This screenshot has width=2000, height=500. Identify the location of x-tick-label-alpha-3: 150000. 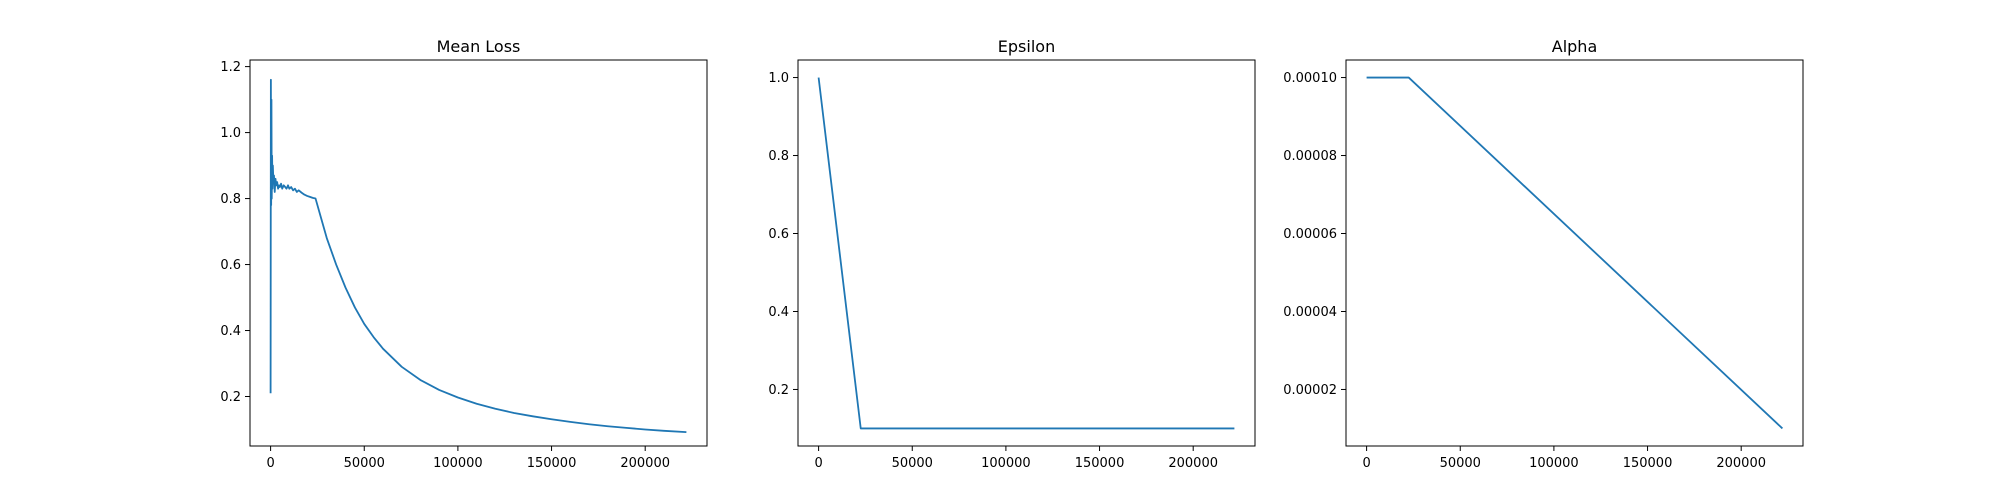
(1648, 463).